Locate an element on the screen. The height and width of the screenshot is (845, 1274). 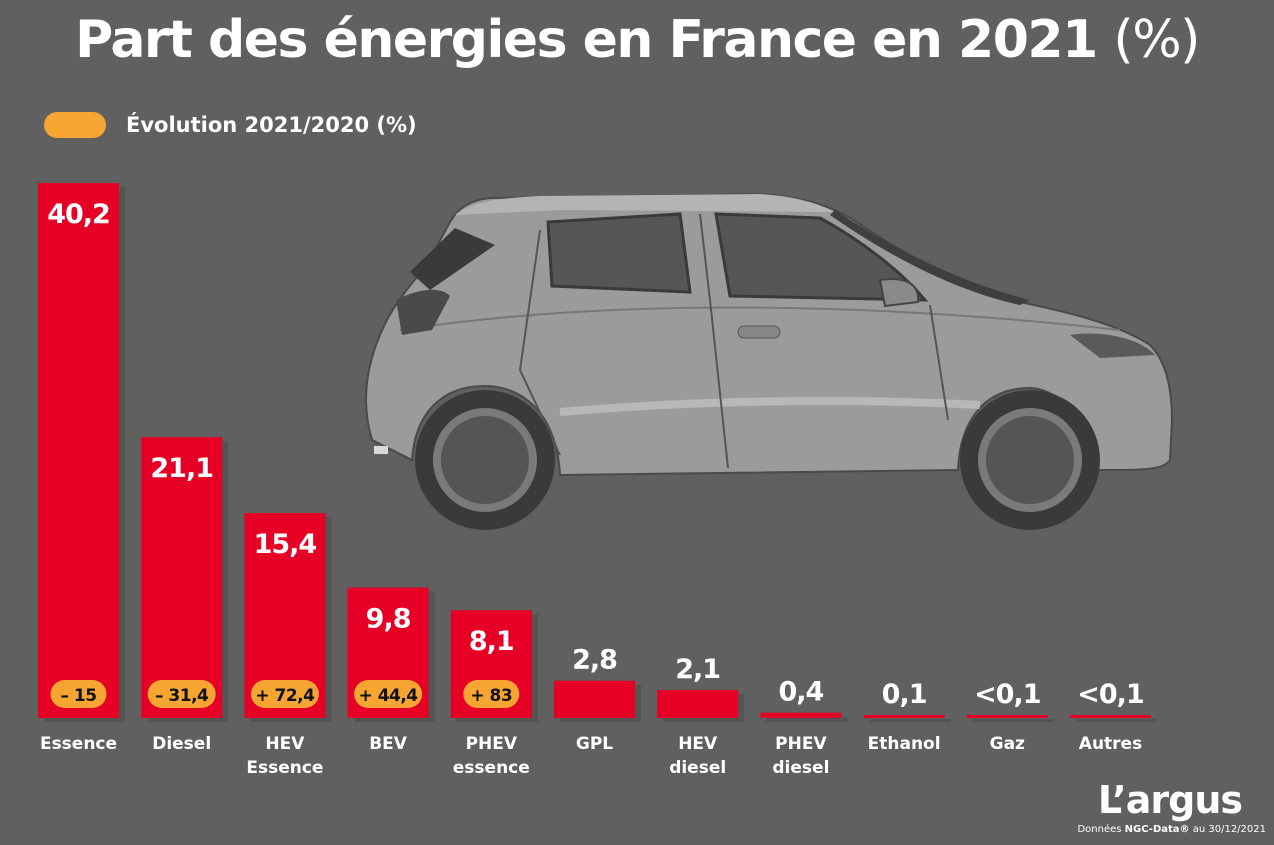
evolution-label: + 83 is located at coordinates (491, 696).